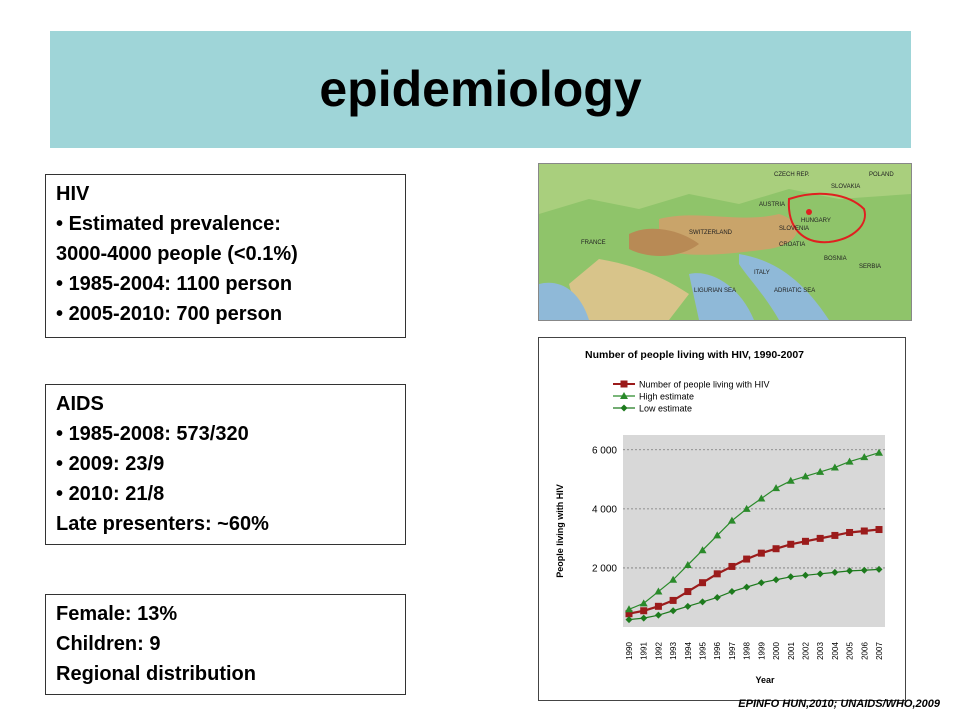 Image resolution: width=960 pixels, height=720 pixels. What do you see at coordinates (225, 494) in the screenshot?
I see `aids-item-3: 2010: 21/8` at bounding box center [225, 494].